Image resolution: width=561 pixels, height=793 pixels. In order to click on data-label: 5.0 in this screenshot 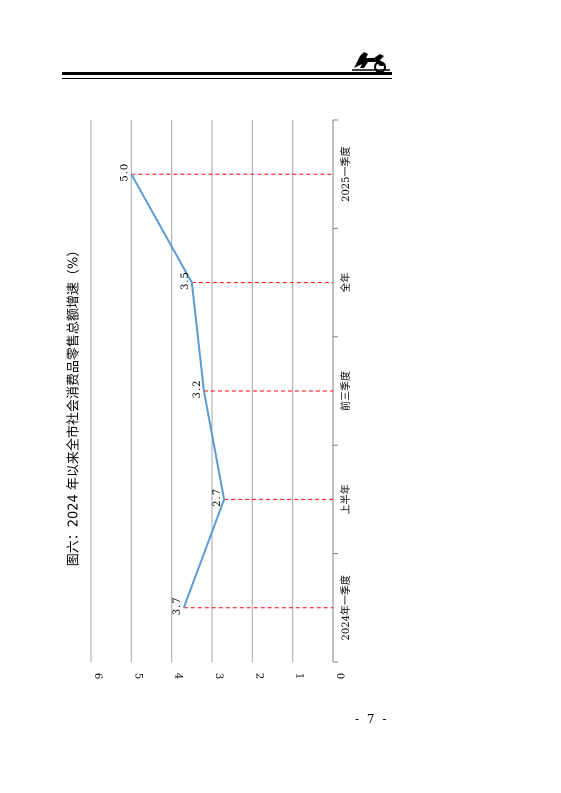, I will do `click(124, 172)`.